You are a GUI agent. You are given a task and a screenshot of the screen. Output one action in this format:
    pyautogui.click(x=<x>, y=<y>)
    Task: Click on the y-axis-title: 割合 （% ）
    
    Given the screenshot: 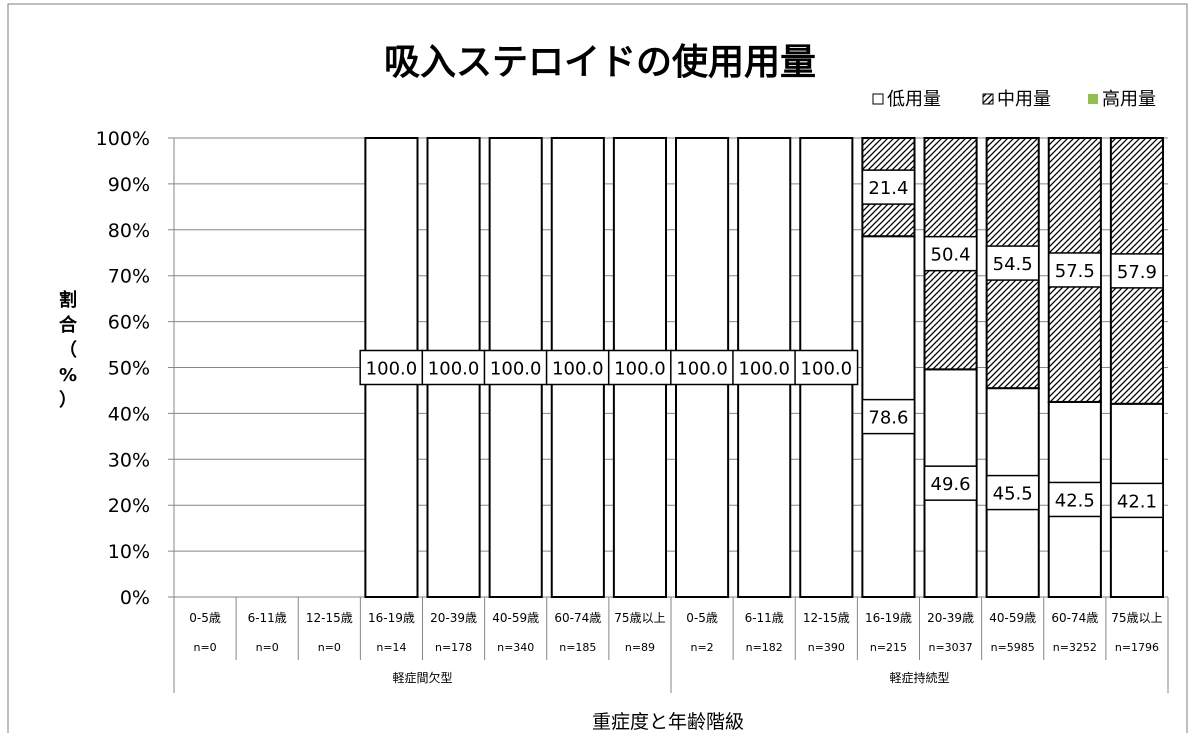 What is the action you would take?
    pyautogui.click(x=68, y=350)
    